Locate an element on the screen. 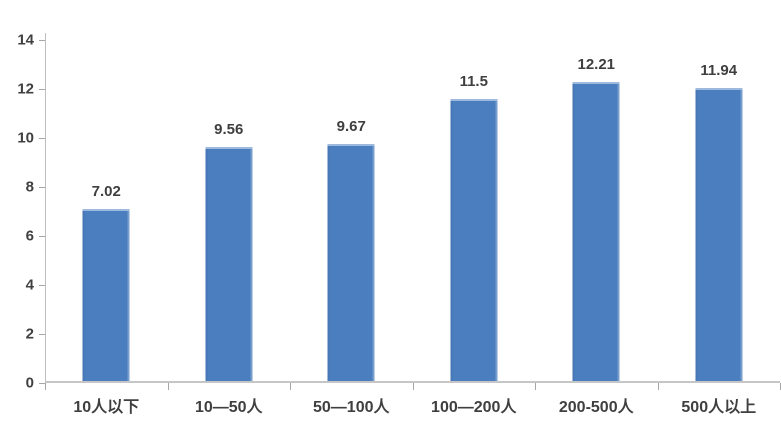  y-tick-label: 6 is located at coordinates (29, 236).